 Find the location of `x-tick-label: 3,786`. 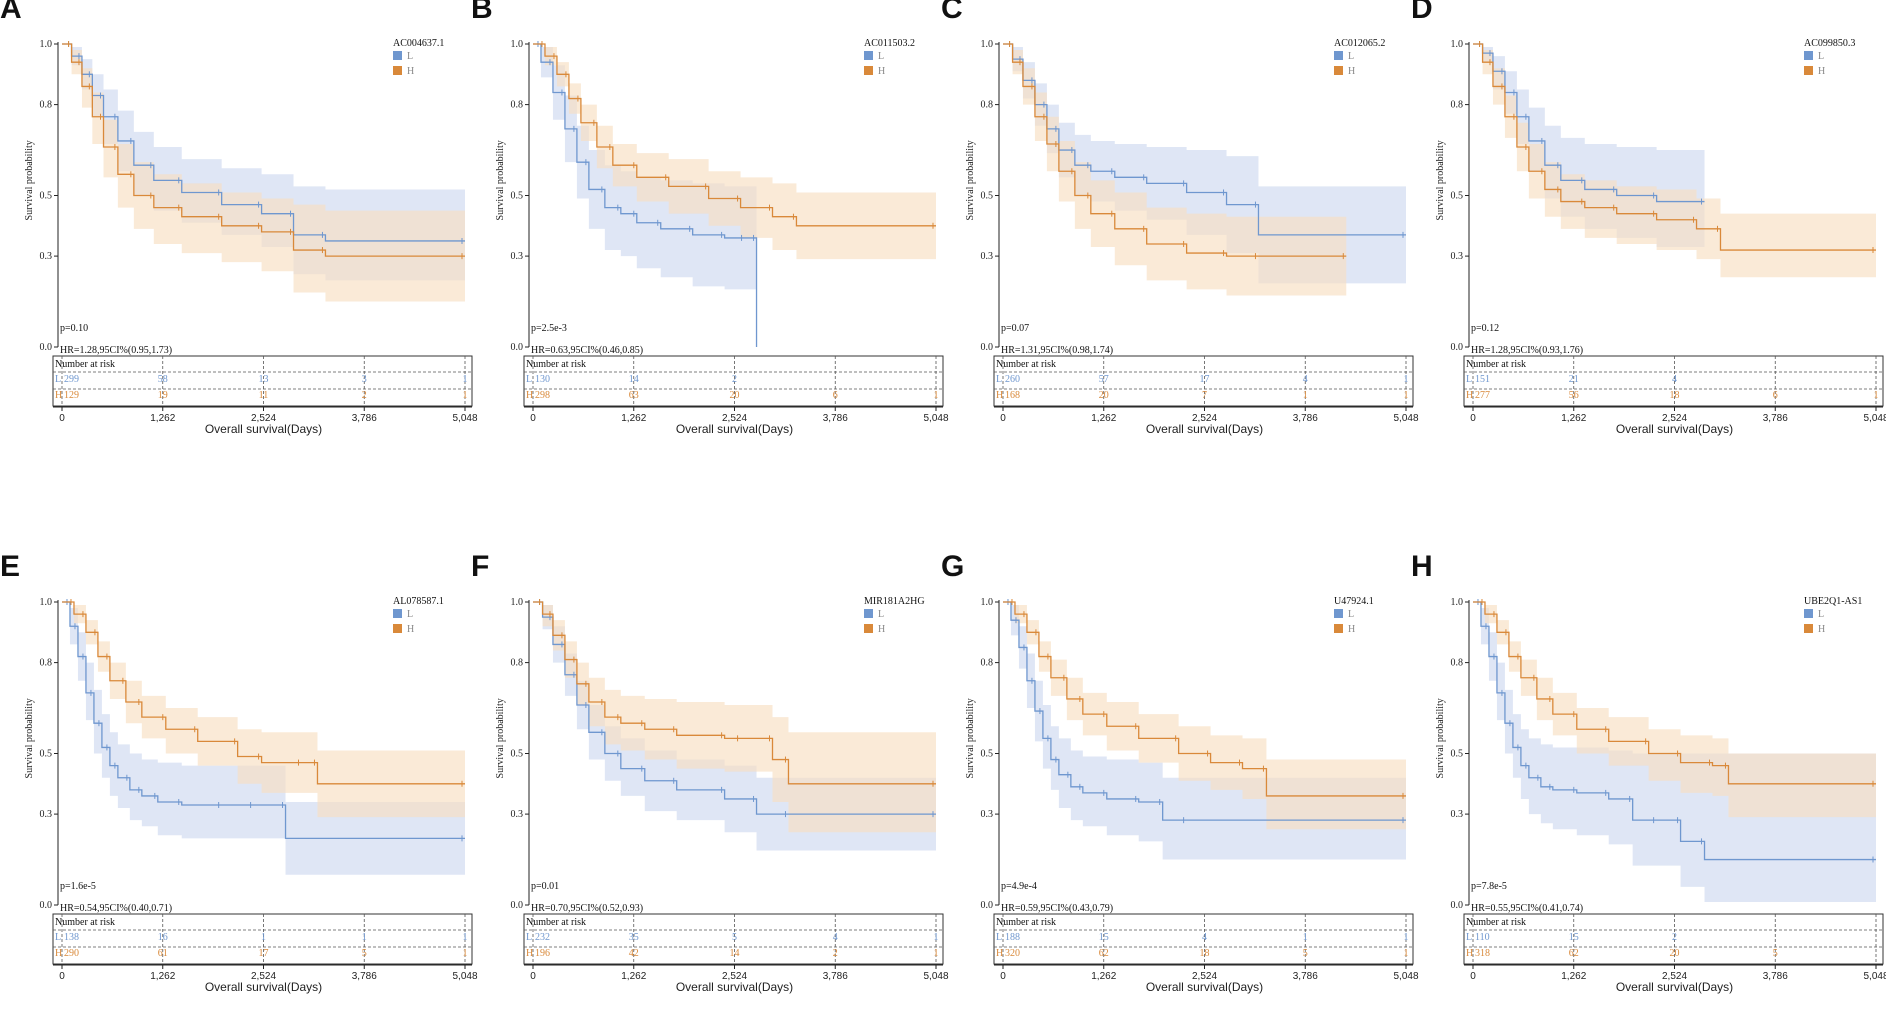

x-tick-label: 3,786 is located at coordinates (835, 976).